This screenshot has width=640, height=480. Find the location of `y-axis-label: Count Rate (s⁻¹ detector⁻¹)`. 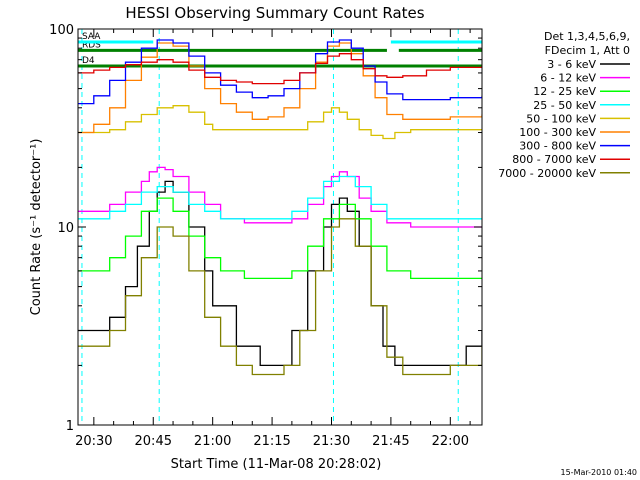

y-axis-label: Count Rate (s⁻¹ detector⁻¹) is located at coordinates (36, 227).